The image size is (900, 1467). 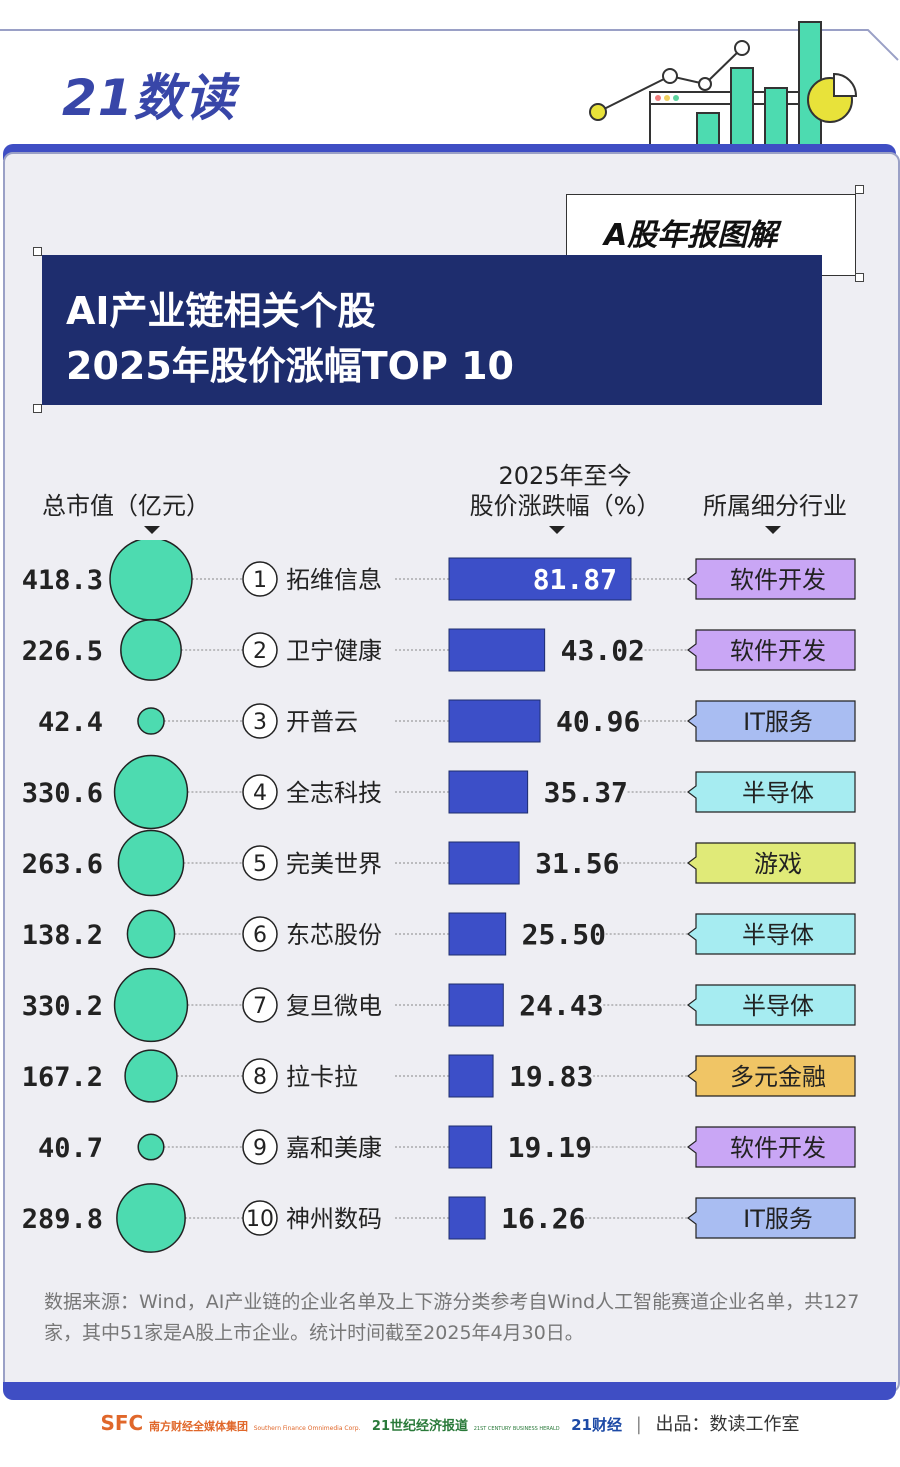 What do you see at coordinates (62, 1219) in the screenshot?
I see `market-cap-label: 289.8` at bounding box center [62, 1219].